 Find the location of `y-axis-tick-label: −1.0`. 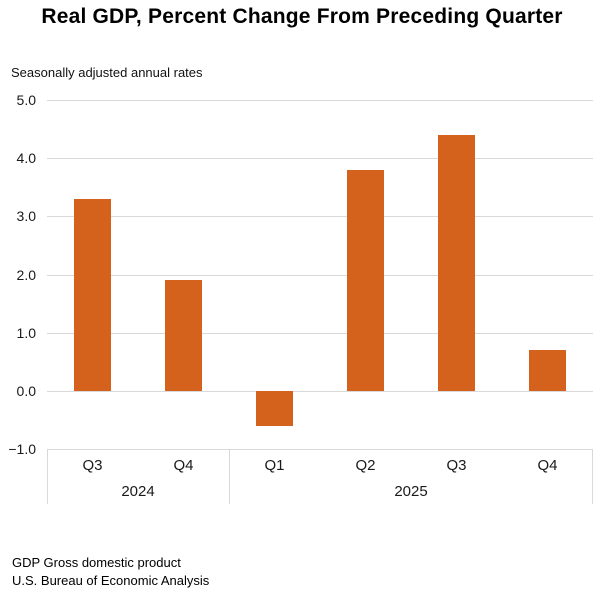

y-axis-tick-label: −1.0 is located at coordinates (22, 449).